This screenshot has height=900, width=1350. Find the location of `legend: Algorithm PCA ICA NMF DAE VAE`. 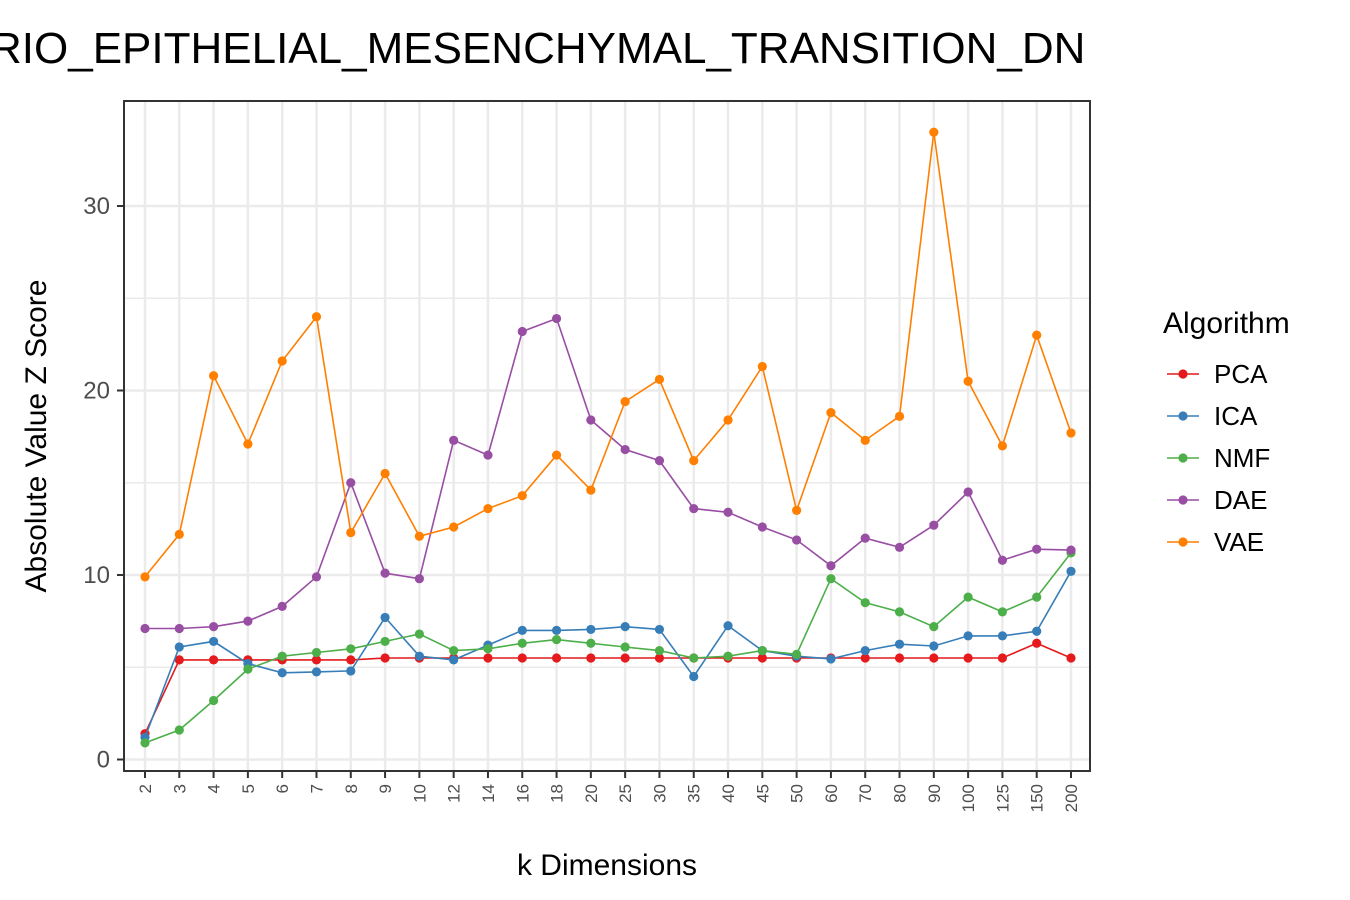

legend: Algorithm PCA ICA NMF DAE VAE is located at coordinates (1226, 432).